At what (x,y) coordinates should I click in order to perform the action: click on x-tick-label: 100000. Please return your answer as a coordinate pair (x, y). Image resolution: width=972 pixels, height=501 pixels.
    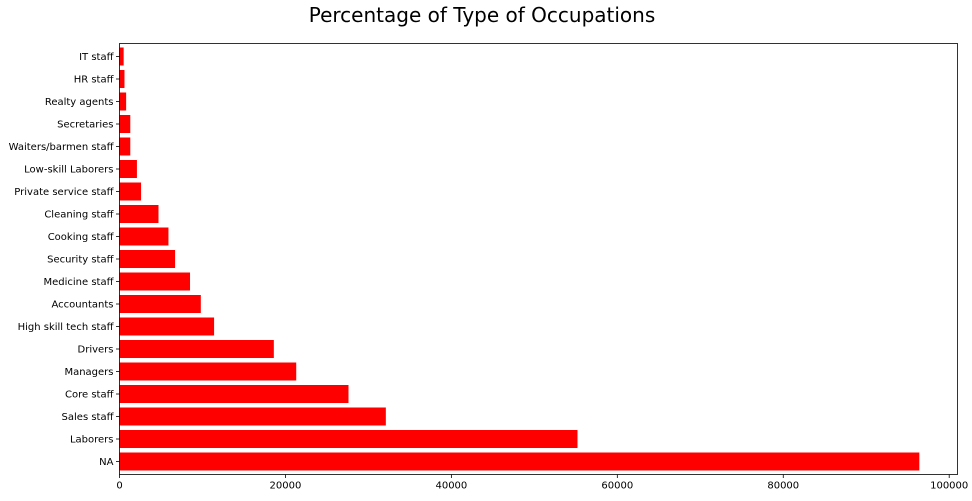
    Looking at the image, I should click on (949, 486).